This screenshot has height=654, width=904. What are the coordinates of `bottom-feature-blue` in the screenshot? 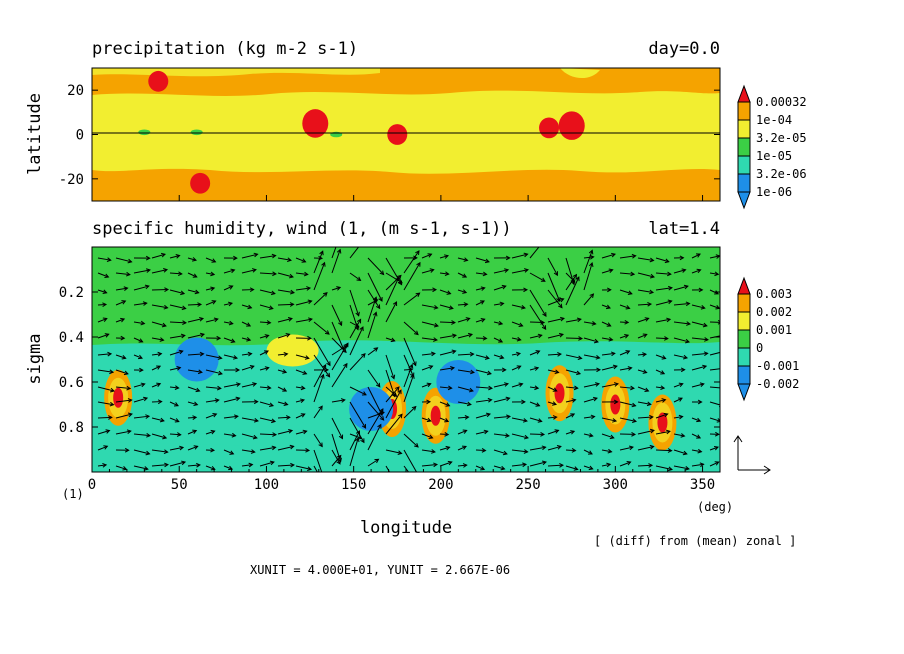 It's located at (196, 359).